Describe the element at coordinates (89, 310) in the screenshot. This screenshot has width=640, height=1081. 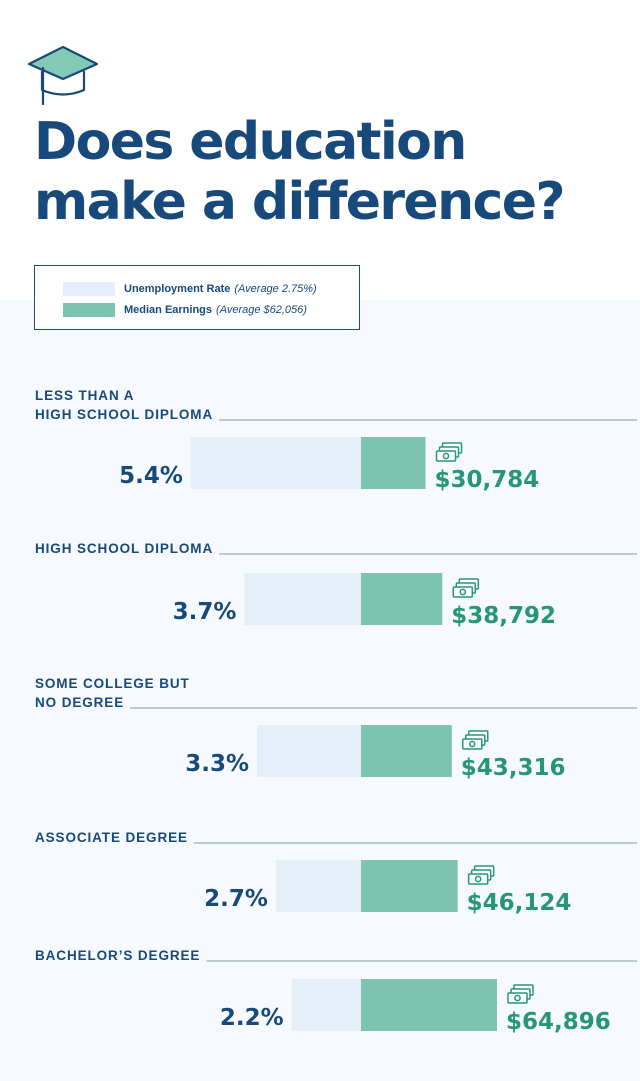
I see `legend-swatch-earnings` at that location.